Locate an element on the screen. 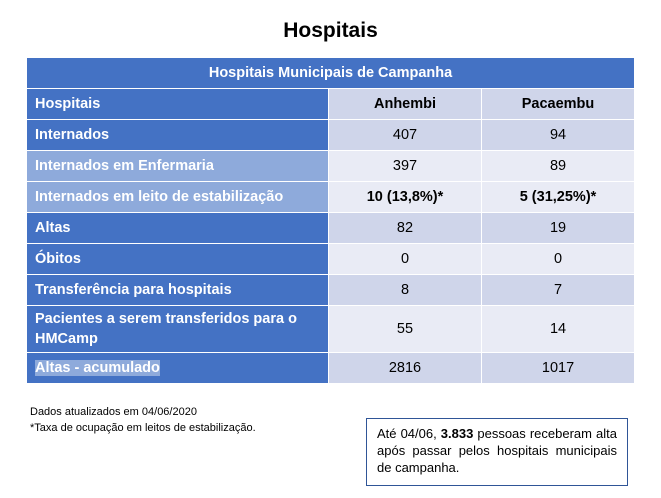 This screenshot has height=498, width=661. table-row: Internados em Enfermaria 397 89 is located at coordinates (331, 166).